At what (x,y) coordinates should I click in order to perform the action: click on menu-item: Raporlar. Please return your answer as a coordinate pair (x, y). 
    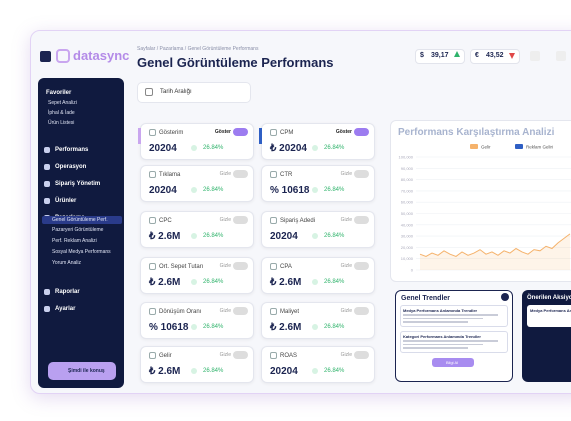
    Looking at the image, I should click on (67, 292).